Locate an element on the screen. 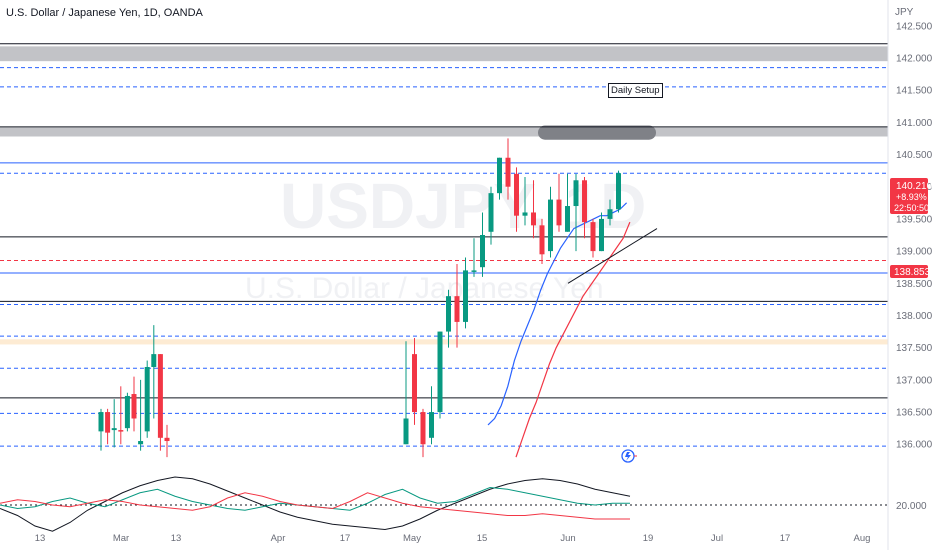 This screenshot has height=555, width=932. time-tick-4: 17 is located at coordinates (345, 538).